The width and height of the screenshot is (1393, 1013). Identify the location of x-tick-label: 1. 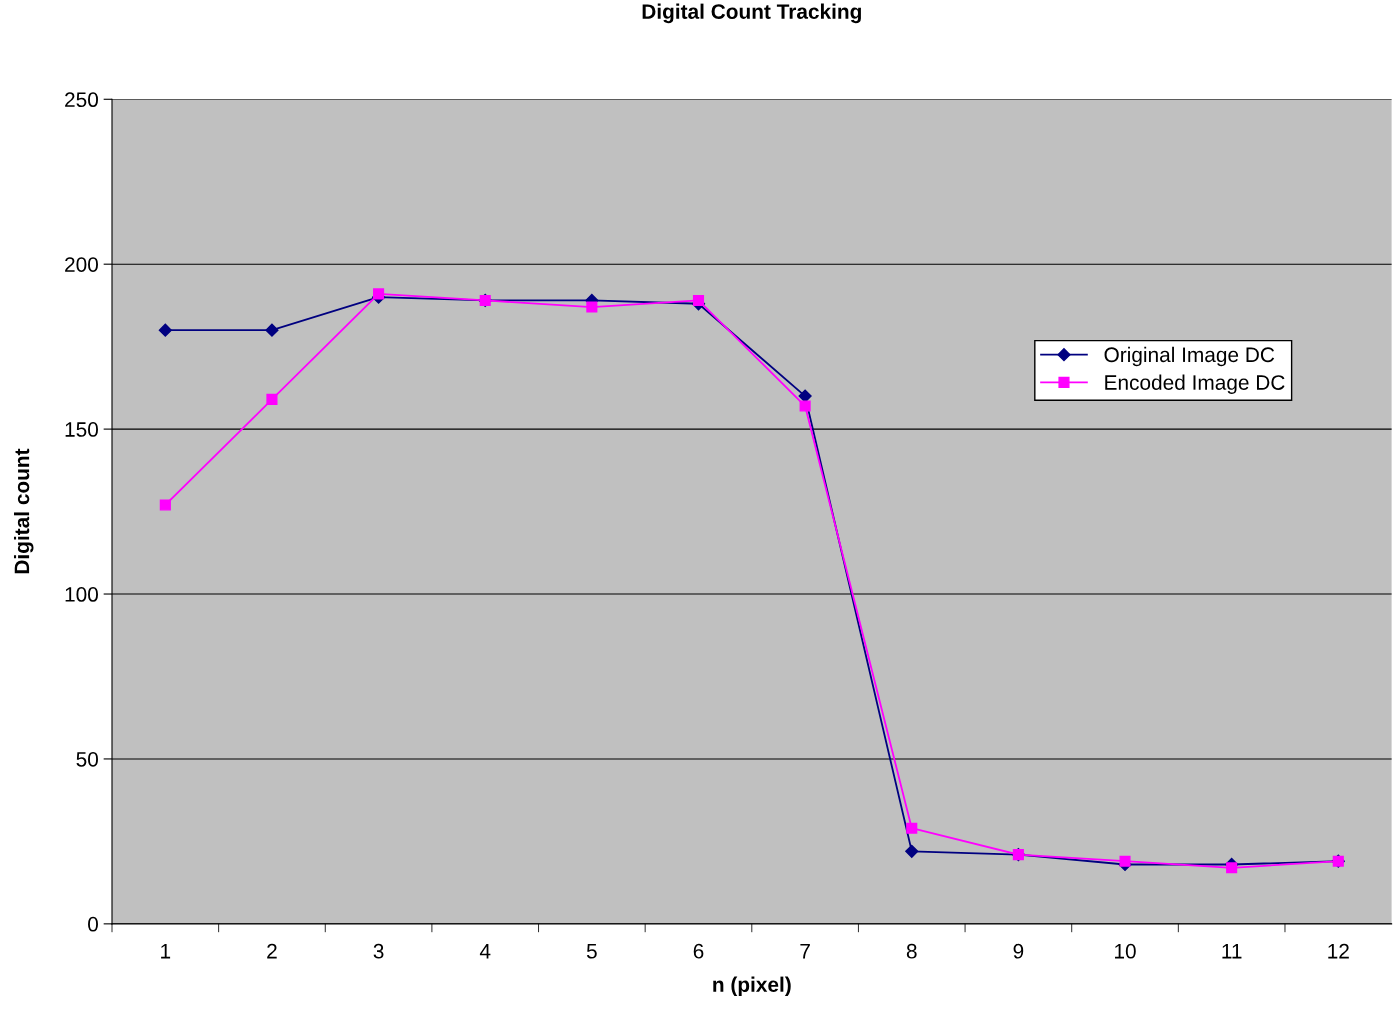
(166, 951).